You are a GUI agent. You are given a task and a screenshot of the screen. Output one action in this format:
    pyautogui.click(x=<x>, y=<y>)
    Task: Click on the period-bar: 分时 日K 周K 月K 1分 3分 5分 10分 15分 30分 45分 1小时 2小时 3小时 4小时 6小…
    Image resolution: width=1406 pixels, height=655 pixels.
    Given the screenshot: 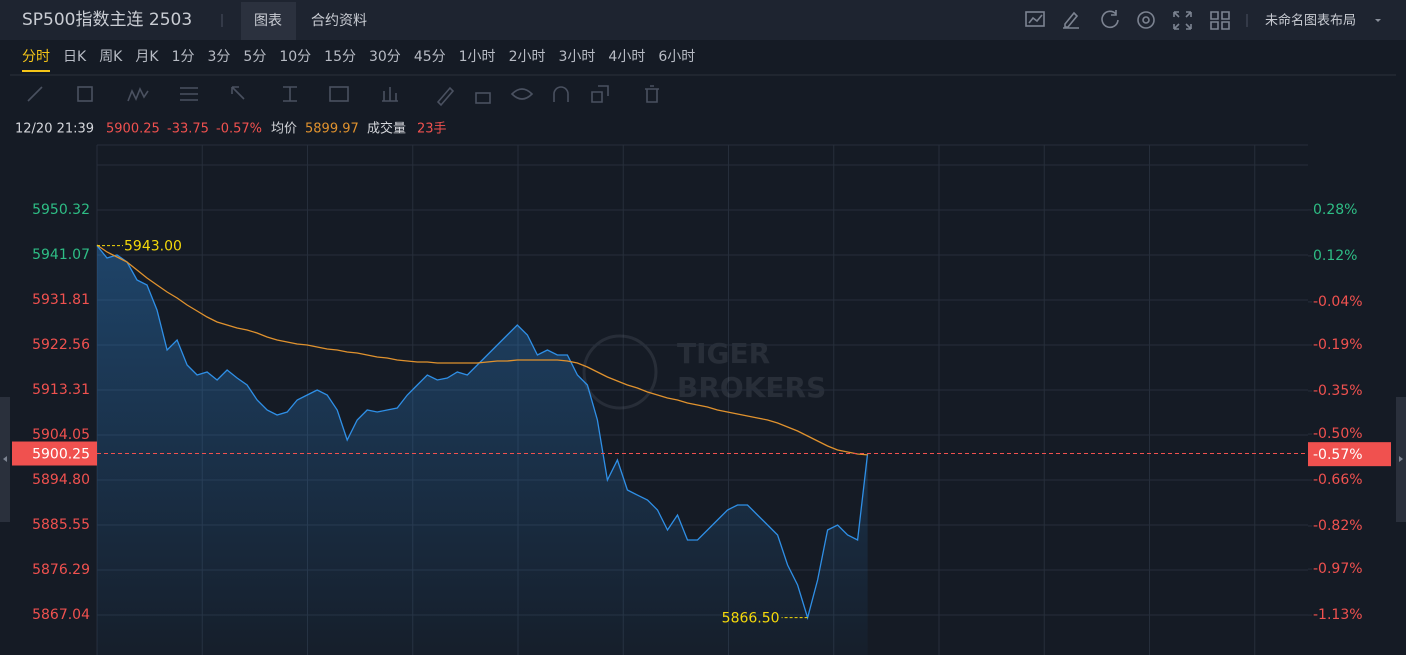 What is the action you would take?
    pyautogui.click(x=358, y=60)
    